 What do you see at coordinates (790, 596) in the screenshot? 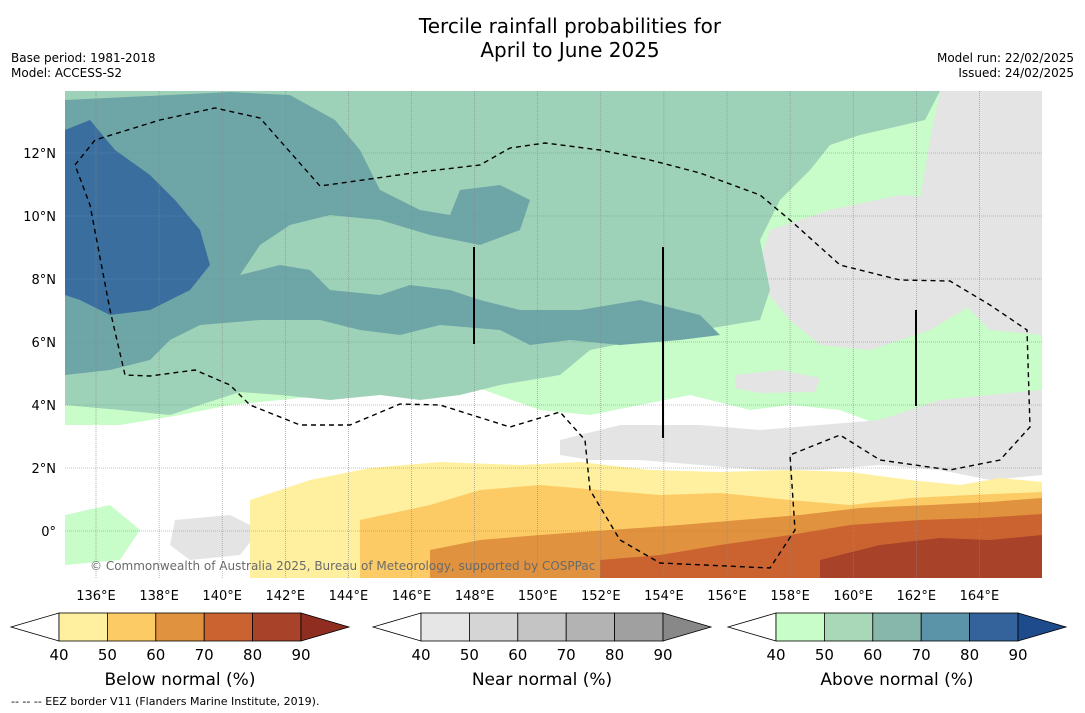
I see `lon-label: 158°E` at bounding box center [790, 596].